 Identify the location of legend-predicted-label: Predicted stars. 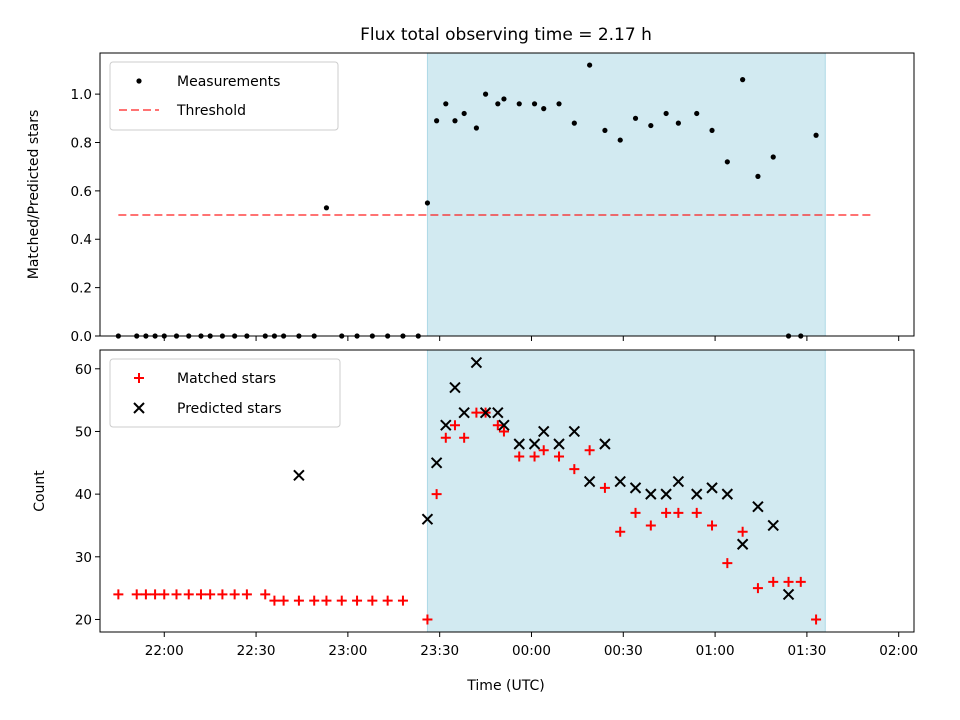
(229, 409).